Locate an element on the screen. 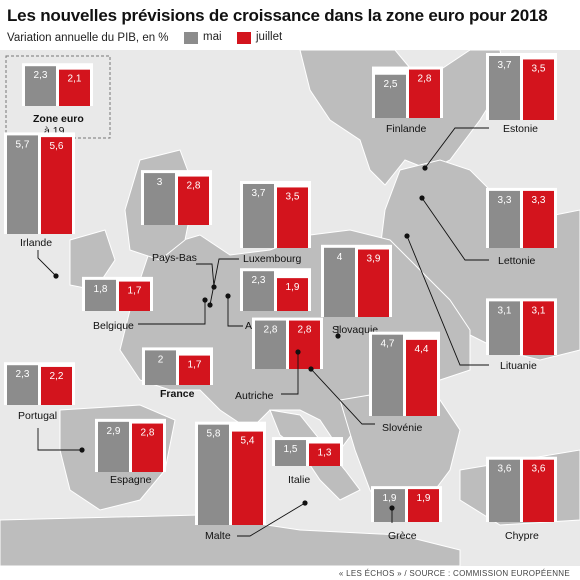 The image size is (580, 580). category-label-grece: Grèce is located at coordinates (402, 536).